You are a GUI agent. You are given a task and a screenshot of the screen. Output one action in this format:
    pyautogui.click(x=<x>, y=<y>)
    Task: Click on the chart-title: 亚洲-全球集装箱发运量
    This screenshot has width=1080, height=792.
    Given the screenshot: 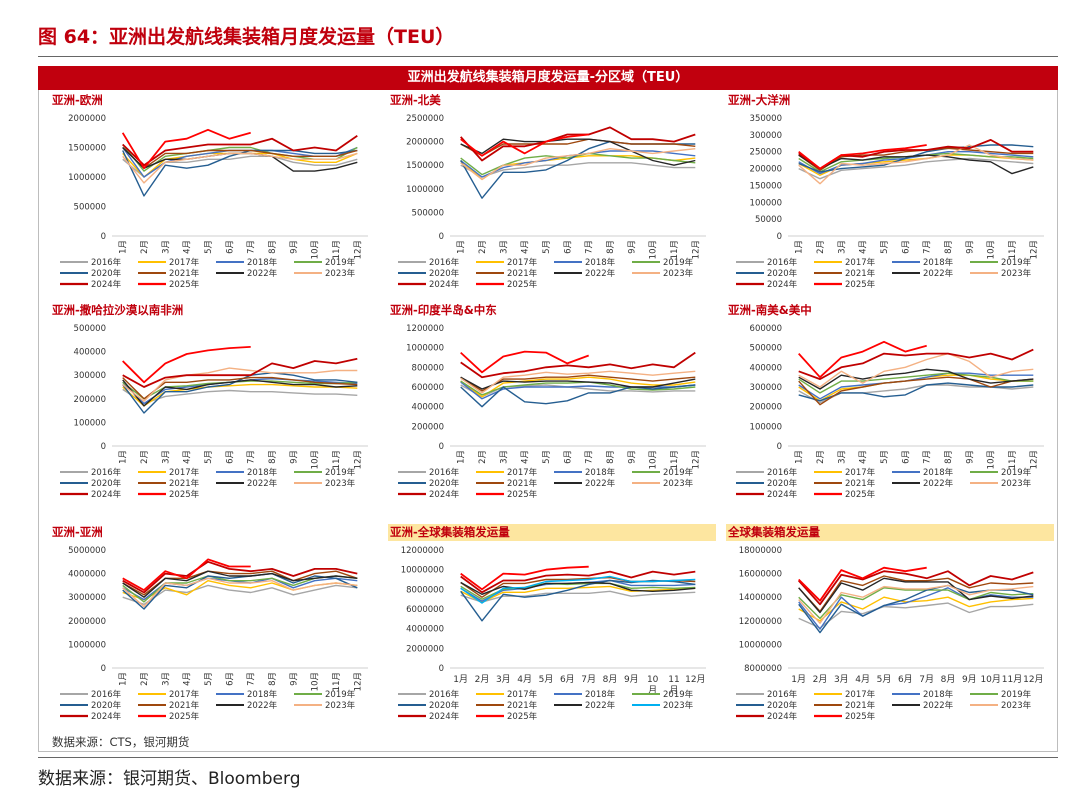 What is the action you would take?
    pyautogui.click(x=552, y=532)
    